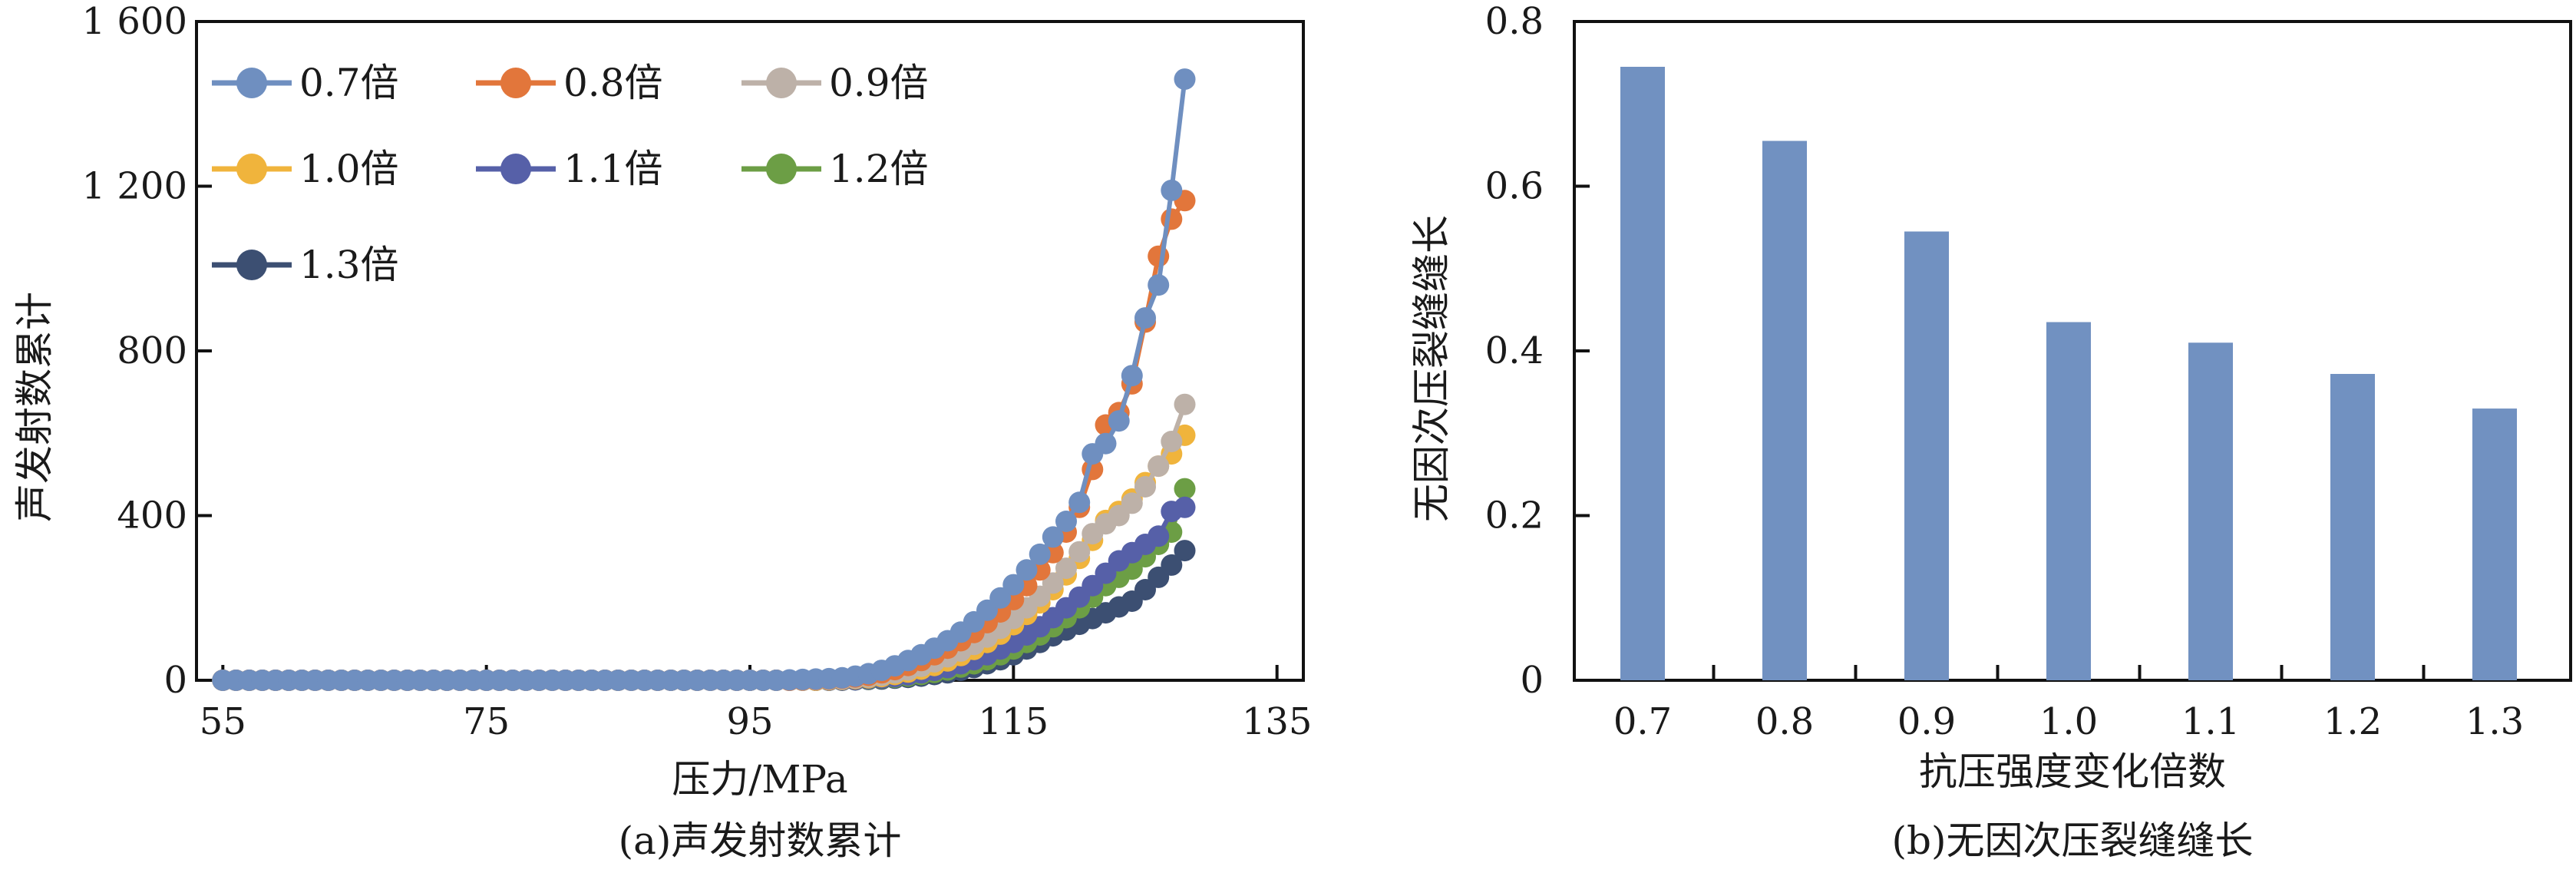  I want to click on x-tick-label-a: 115, so click(1014, 721).